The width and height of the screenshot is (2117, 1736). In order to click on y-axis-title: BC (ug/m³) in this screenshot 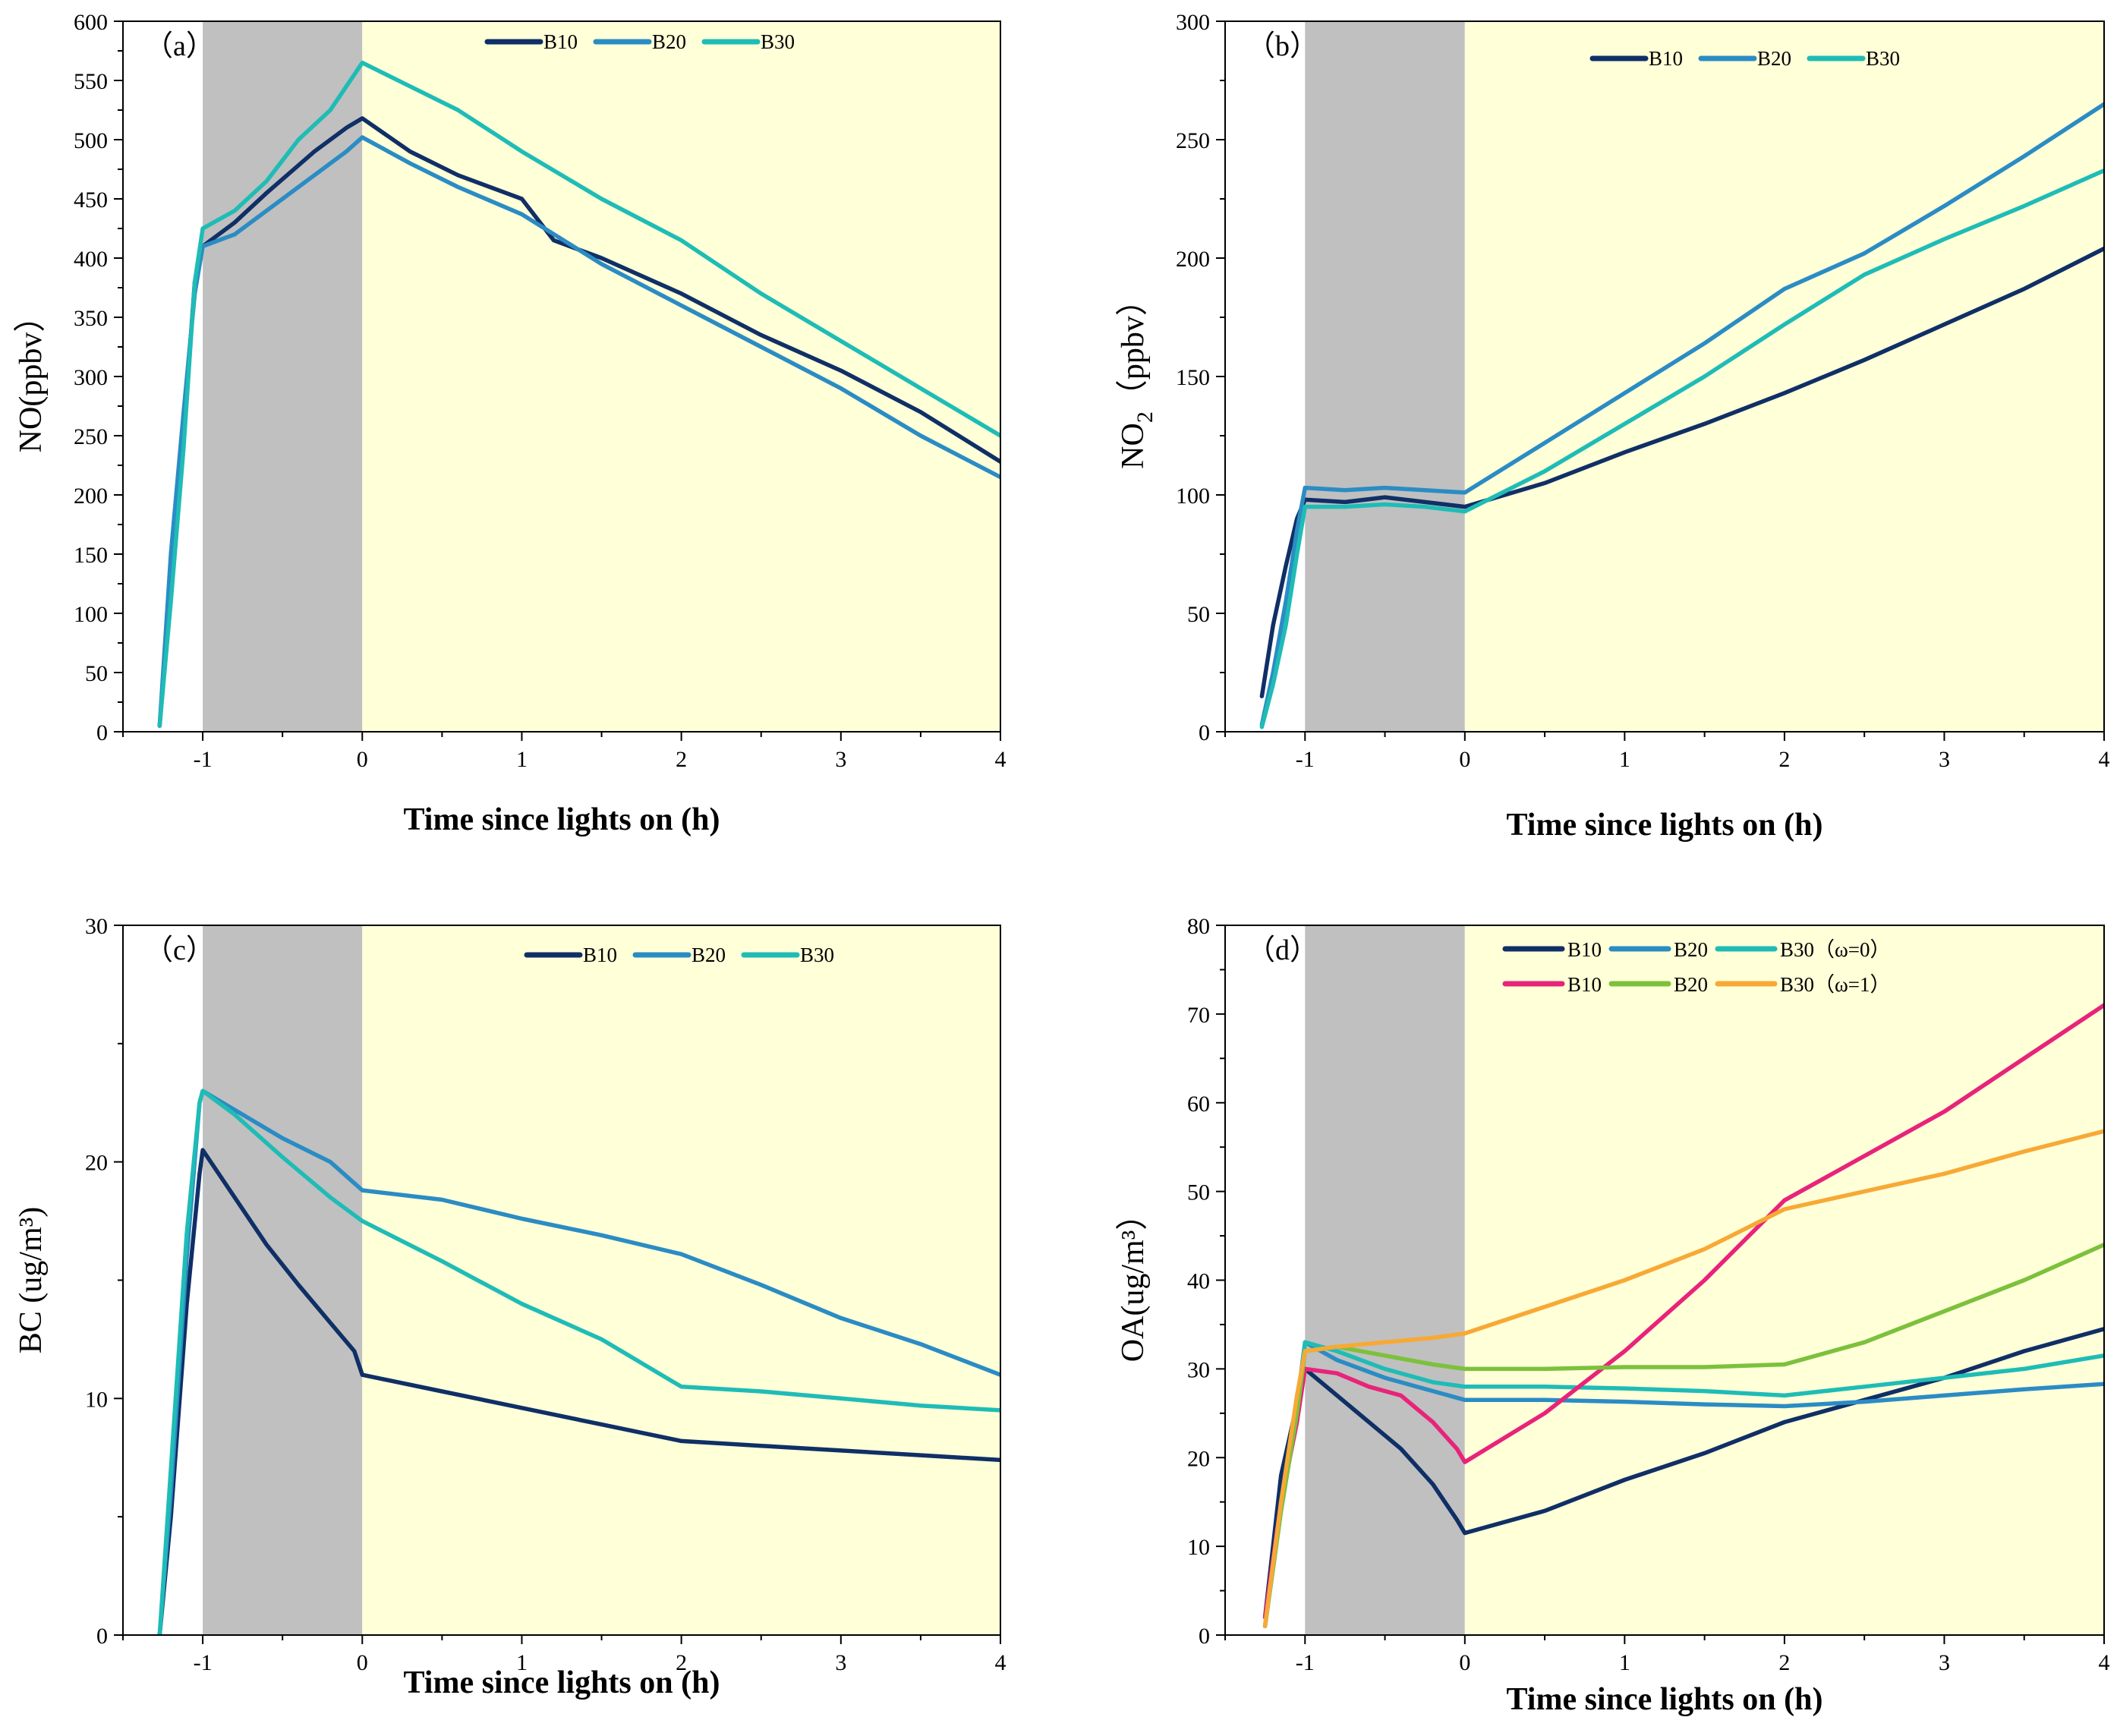, I will do `click(31, 1280)`.